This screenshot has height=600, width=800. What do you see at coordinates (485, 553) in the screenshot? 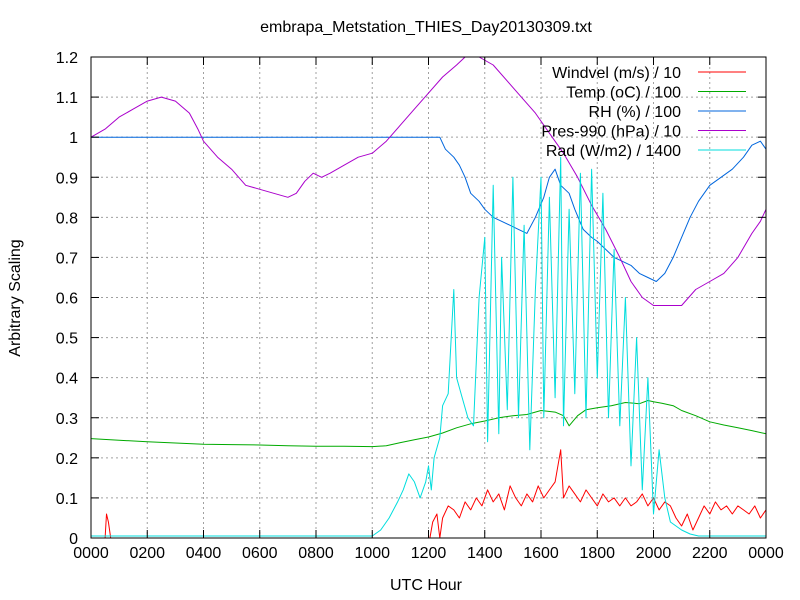
I see `x-tick-label: 1400` at bounding box center [485, 553].